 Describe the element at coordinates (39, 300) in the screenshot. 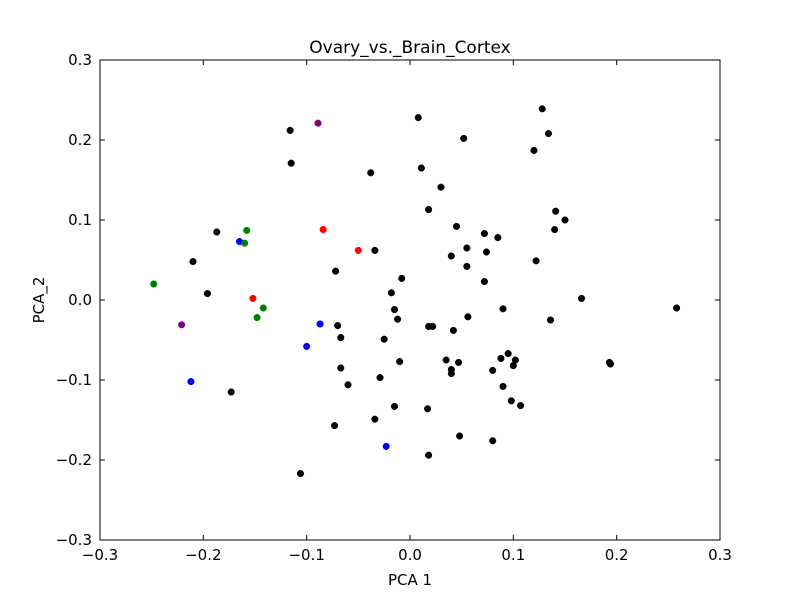

I see `y-axis-label: PCA_2` at that location.